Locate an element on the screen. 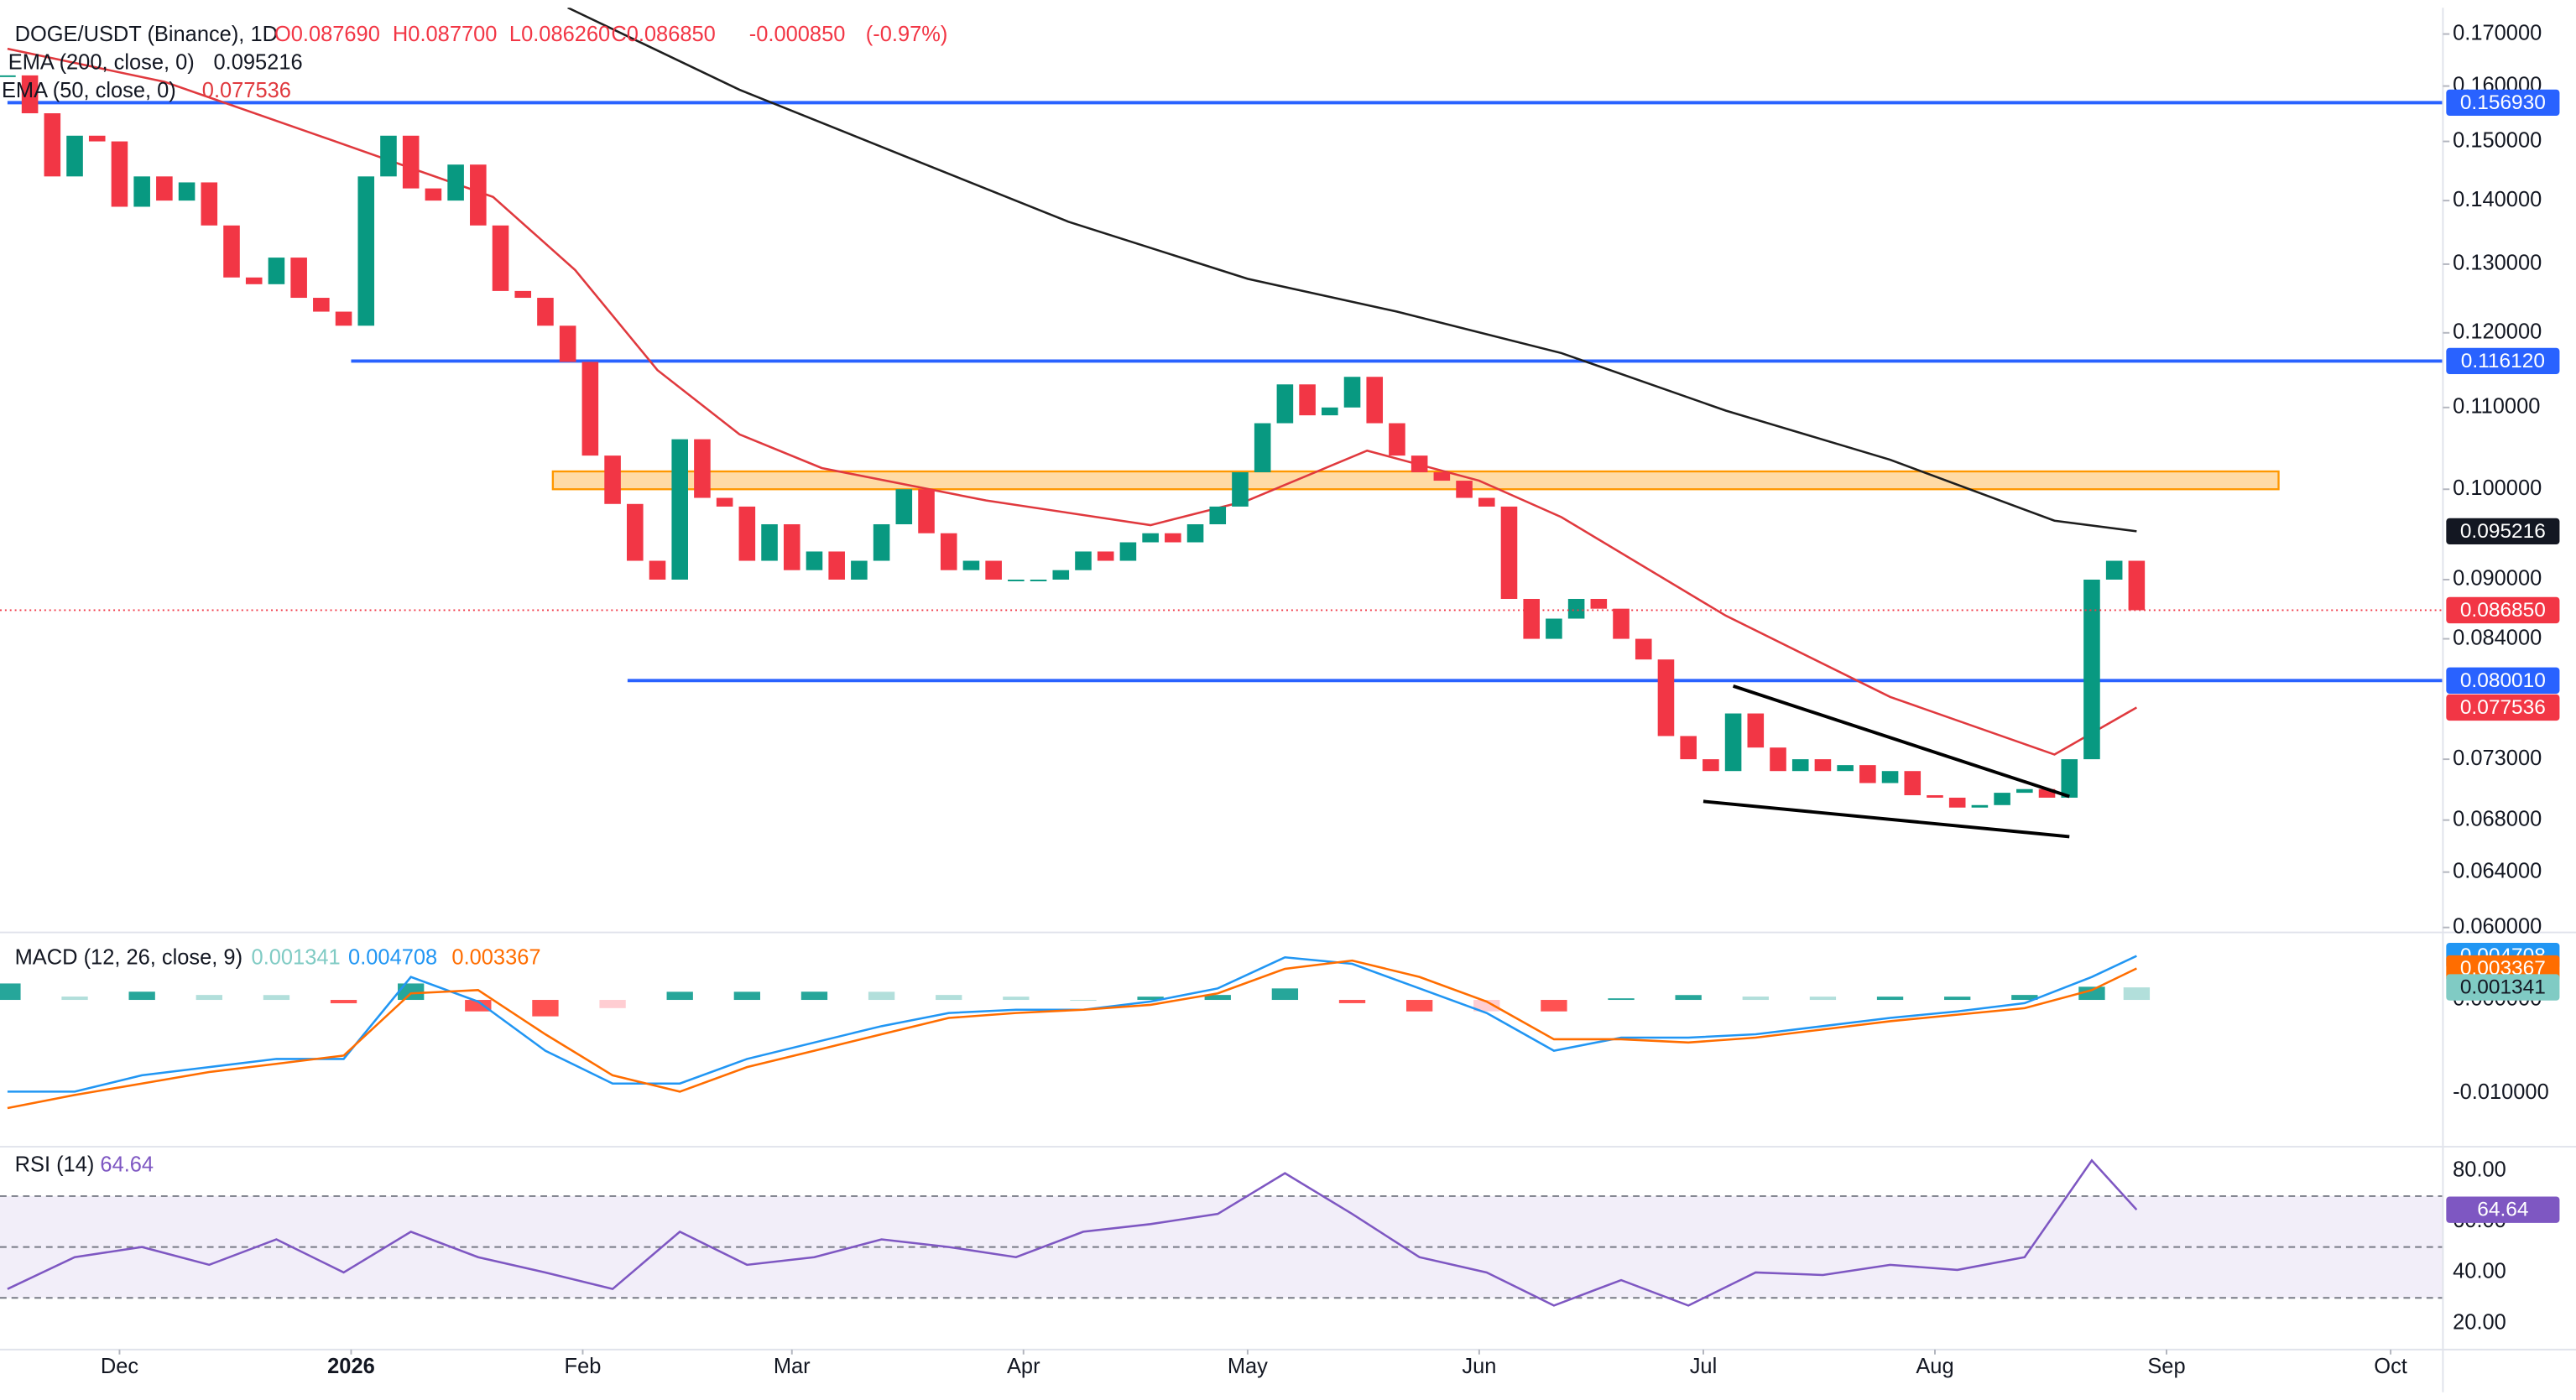 The width and height of the screenshot is (2576, 1400). y-tick-label: 80.00 is located at coordinates (2479, 1169).